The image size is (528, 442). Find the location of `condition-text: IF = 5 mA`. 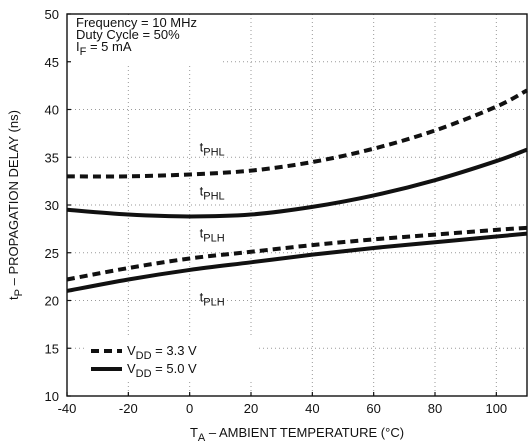

condition-text: IF = 5 mA is located at coordinates (104, 48).